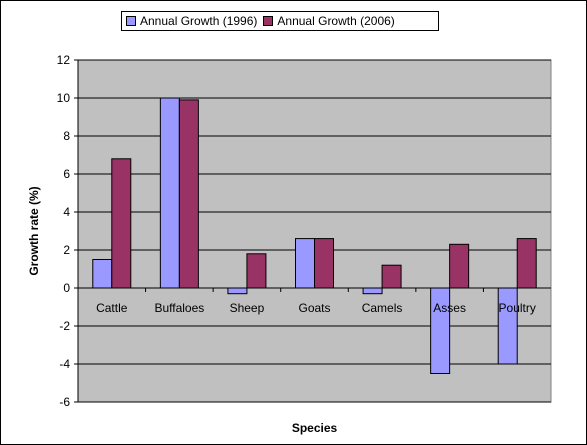 Image resolution: width=587 pixels, height=445 pixels. I want to click on x-category-label: Cattle, so click(112, 308).